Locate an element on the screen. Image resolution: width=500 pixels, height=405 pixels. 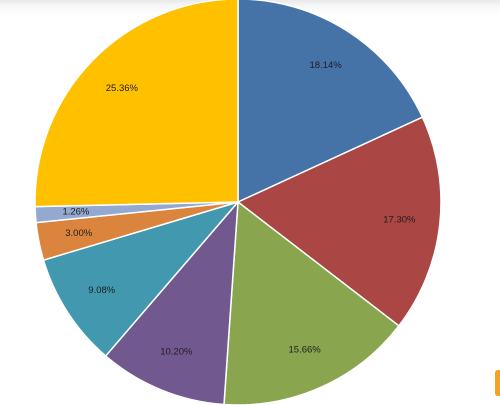
slice-label-4: 10.20% is located at coordinates (176, 352).